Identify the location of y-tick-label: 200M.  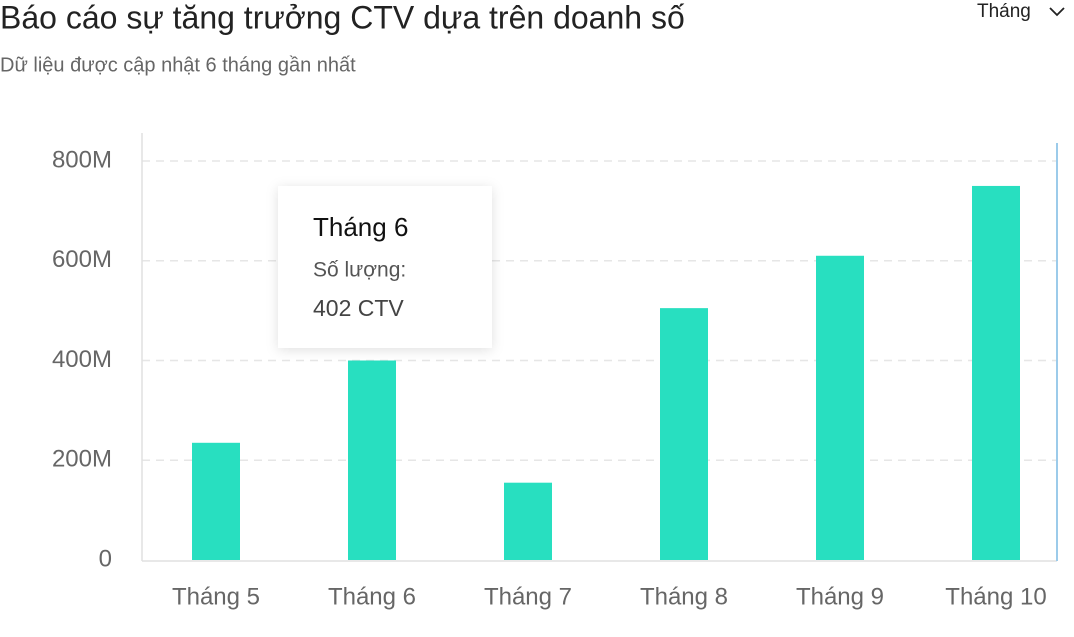
(82, 459).